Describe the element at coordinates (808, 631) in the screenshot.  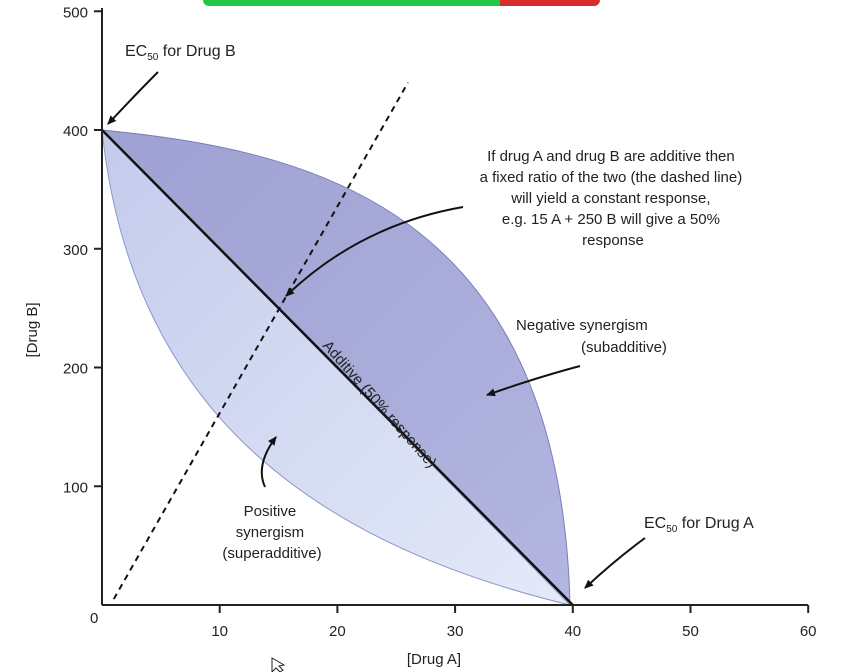
I see `x-tick-label: 60` at that location.